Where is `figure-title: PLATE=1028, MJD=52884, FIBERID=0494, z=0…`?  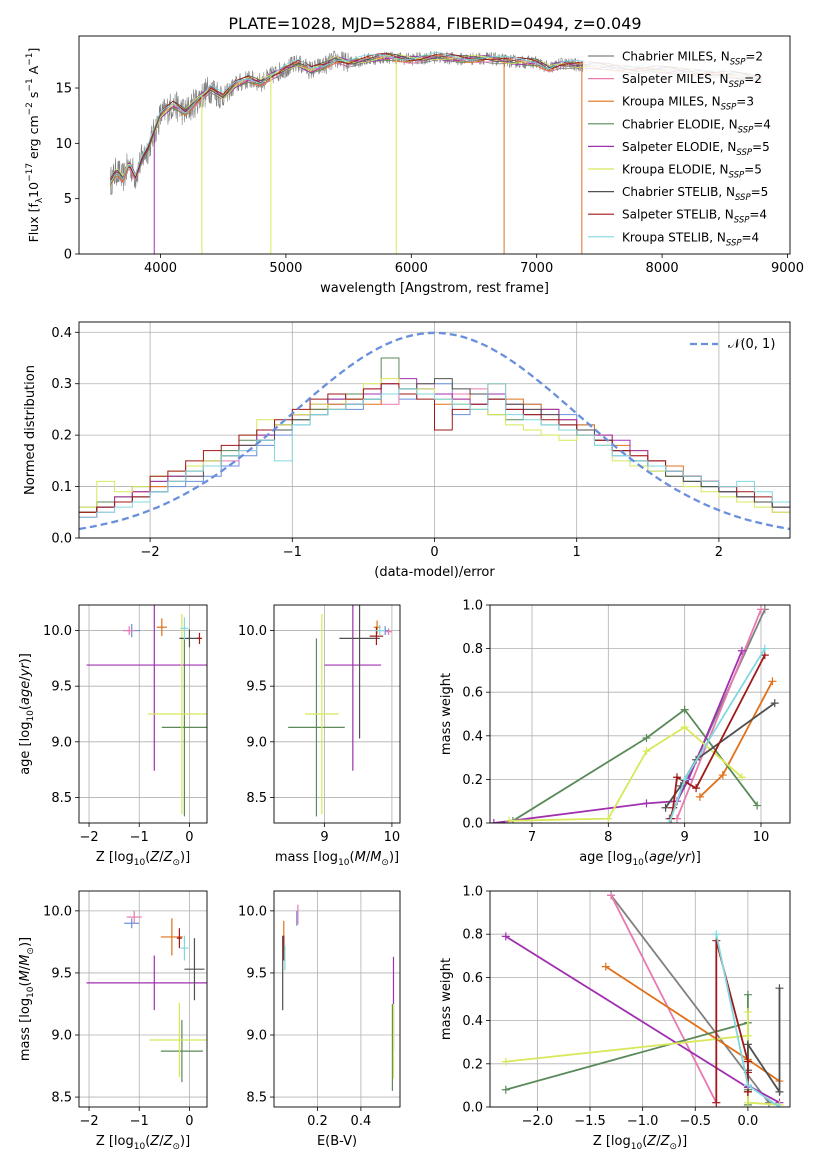
figure-title: PLATE=1028, MJD=52884, FIBERID=0494, z=0… is located at coordinates (434, 23).